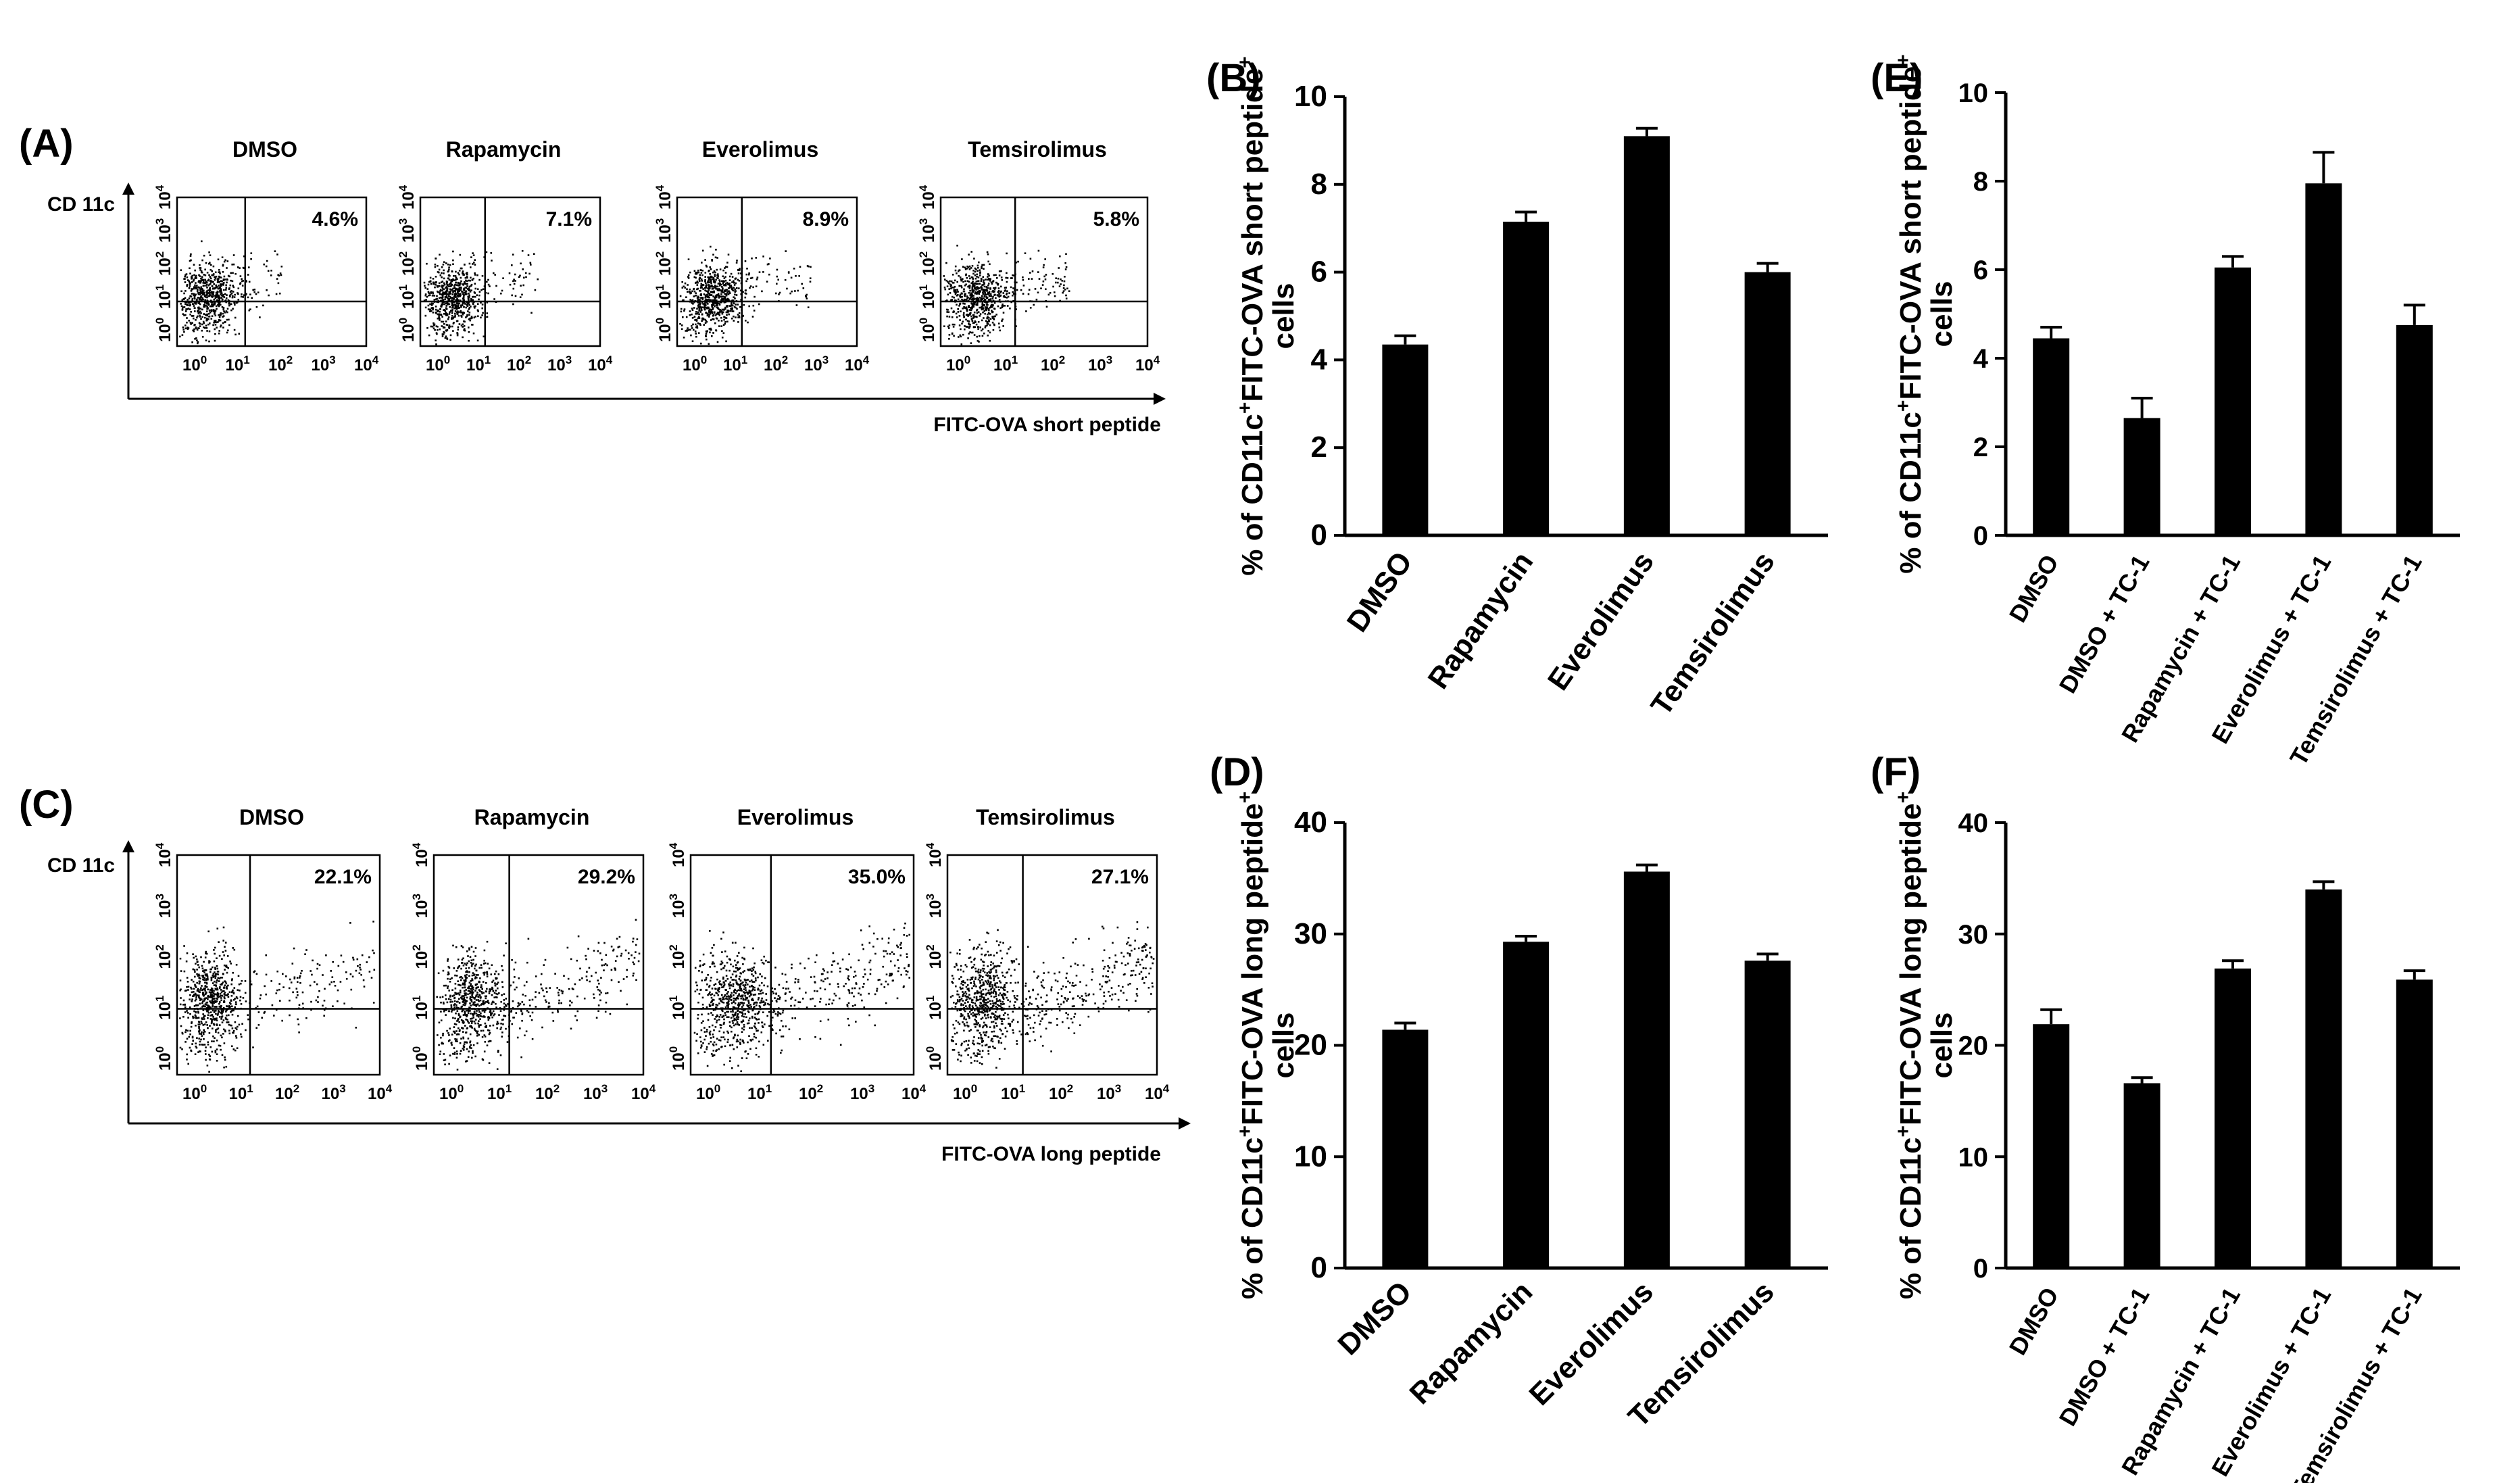  I want to click on dot-plot-title: Rapamycin, so click(532, 817).